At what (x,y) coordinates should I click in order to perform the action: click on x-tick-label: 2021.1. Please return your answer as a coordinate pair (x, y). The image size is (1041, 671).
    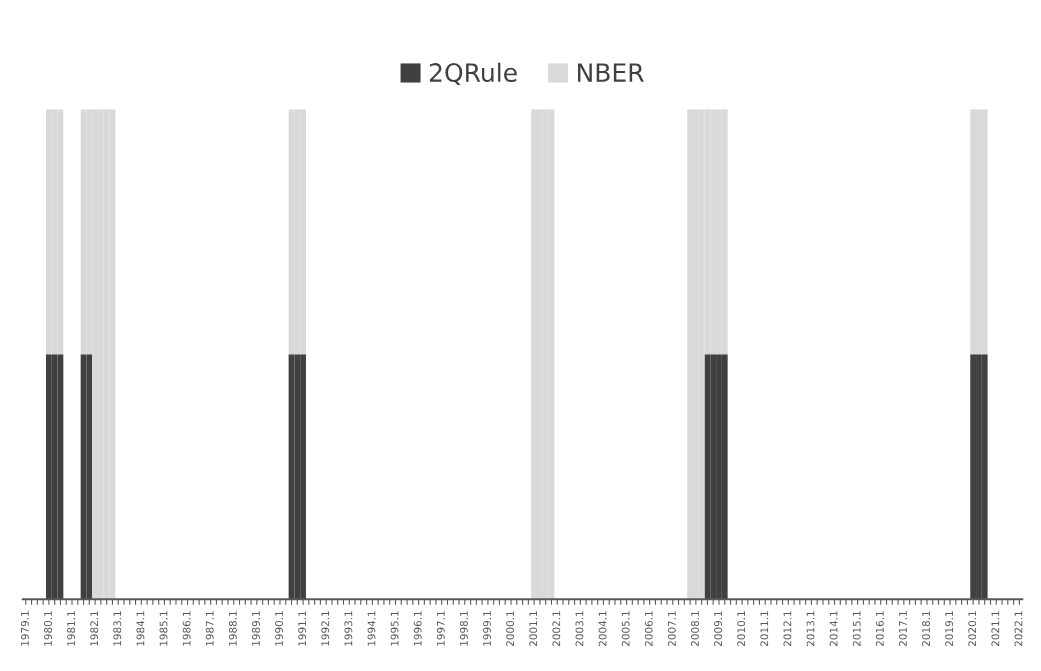
    Looking at the image, I should click on (995, 628).